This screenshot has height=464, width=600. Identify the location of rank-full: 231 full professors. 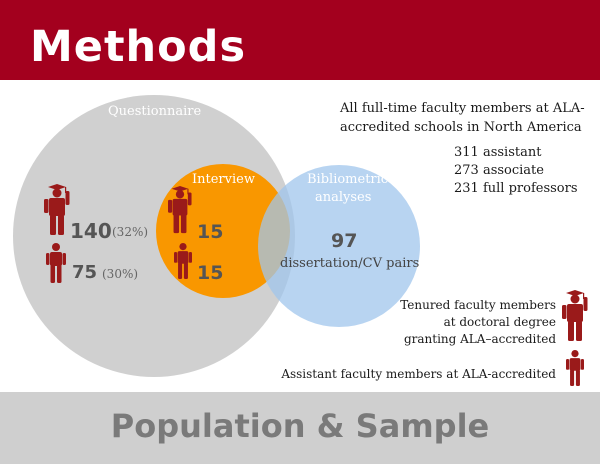
(516, 188).